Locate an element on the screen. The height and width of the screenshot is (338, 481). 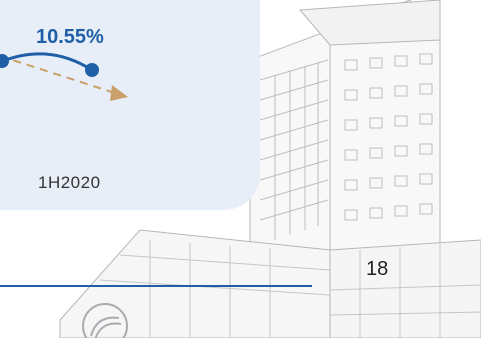
trend-arrowhead is located at coordinates (119, 93).